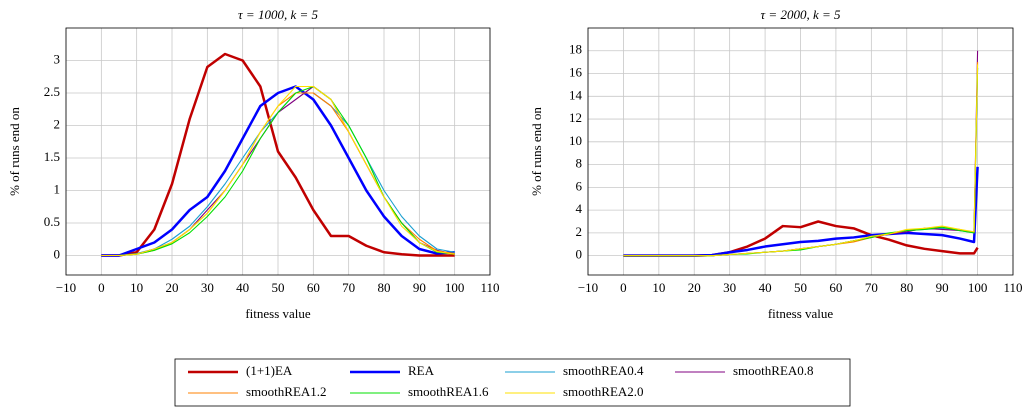 The image size is (1028, 409). What do you see at coordinates (575, 49) in the screenshot?
I see `y-tick-label: 18` at bounding box center [575, 49].